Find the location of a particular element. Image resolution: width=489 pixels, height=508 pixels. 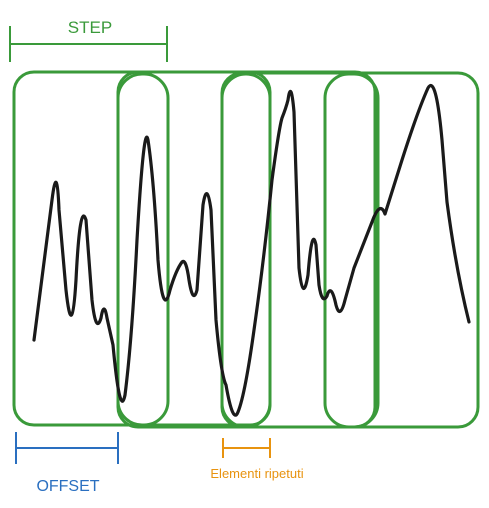

repeated-bracket is located at coordinates (246, 448).